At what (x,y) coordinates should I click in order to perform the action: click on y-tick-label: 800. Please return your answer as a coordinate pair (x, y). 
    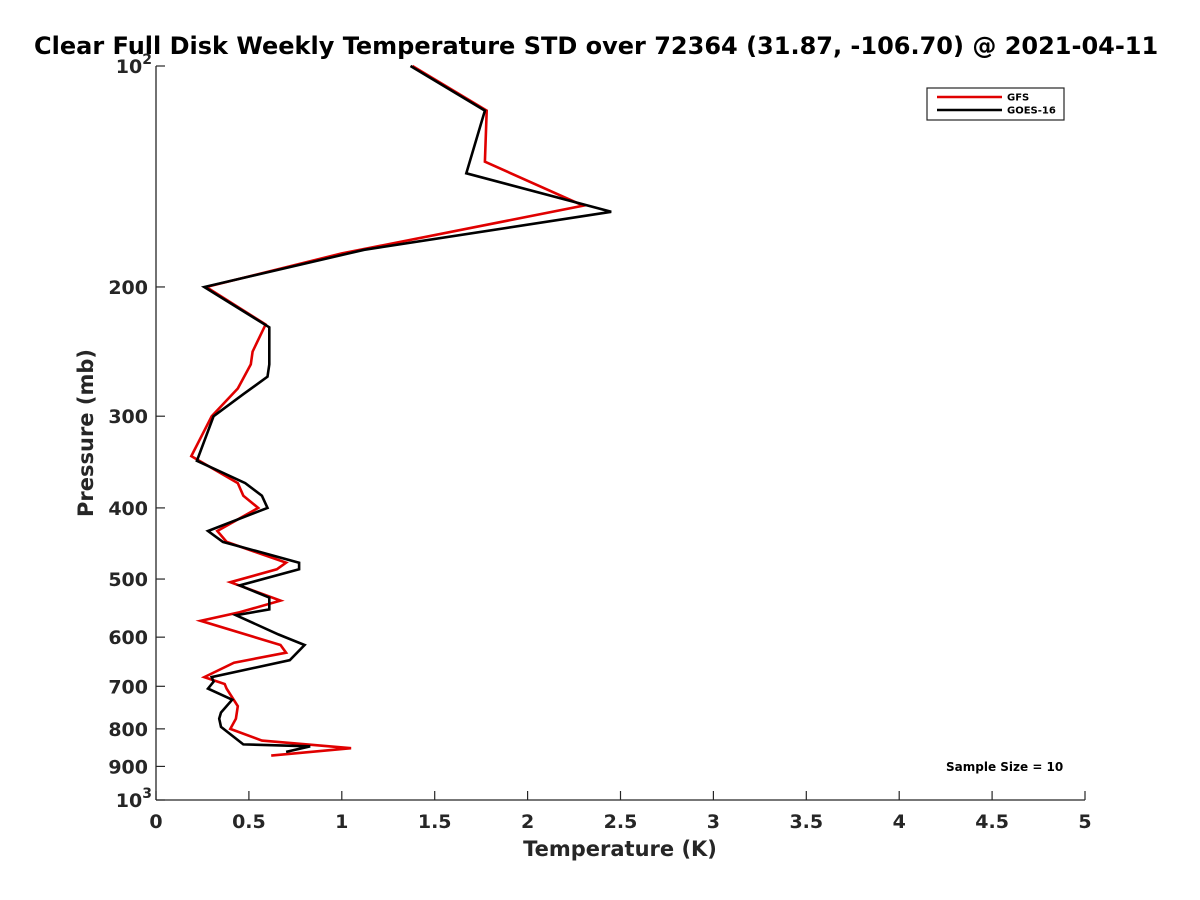
    Looking at the image, I should click on (128, 730).